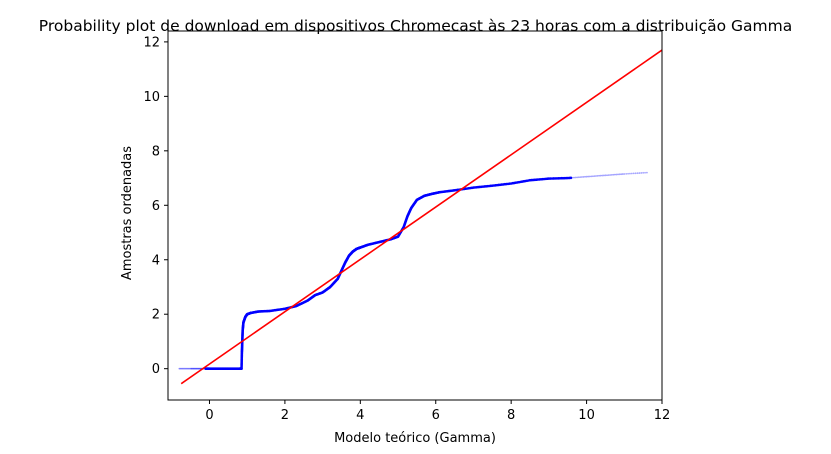 The image size is (831, 454). What do you see at coordinates (151, 42) in the screenshot?
I see `y-tick-label: 12` at bounding box center [151, 42].